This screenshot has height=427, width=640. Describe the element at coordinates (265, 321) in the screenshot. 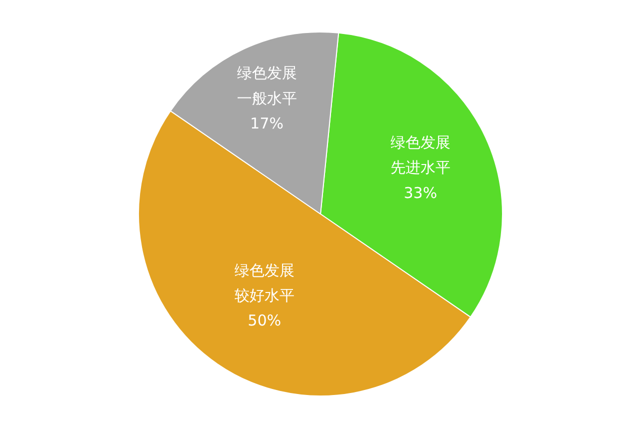

I see `data-label: 50%` at that location.